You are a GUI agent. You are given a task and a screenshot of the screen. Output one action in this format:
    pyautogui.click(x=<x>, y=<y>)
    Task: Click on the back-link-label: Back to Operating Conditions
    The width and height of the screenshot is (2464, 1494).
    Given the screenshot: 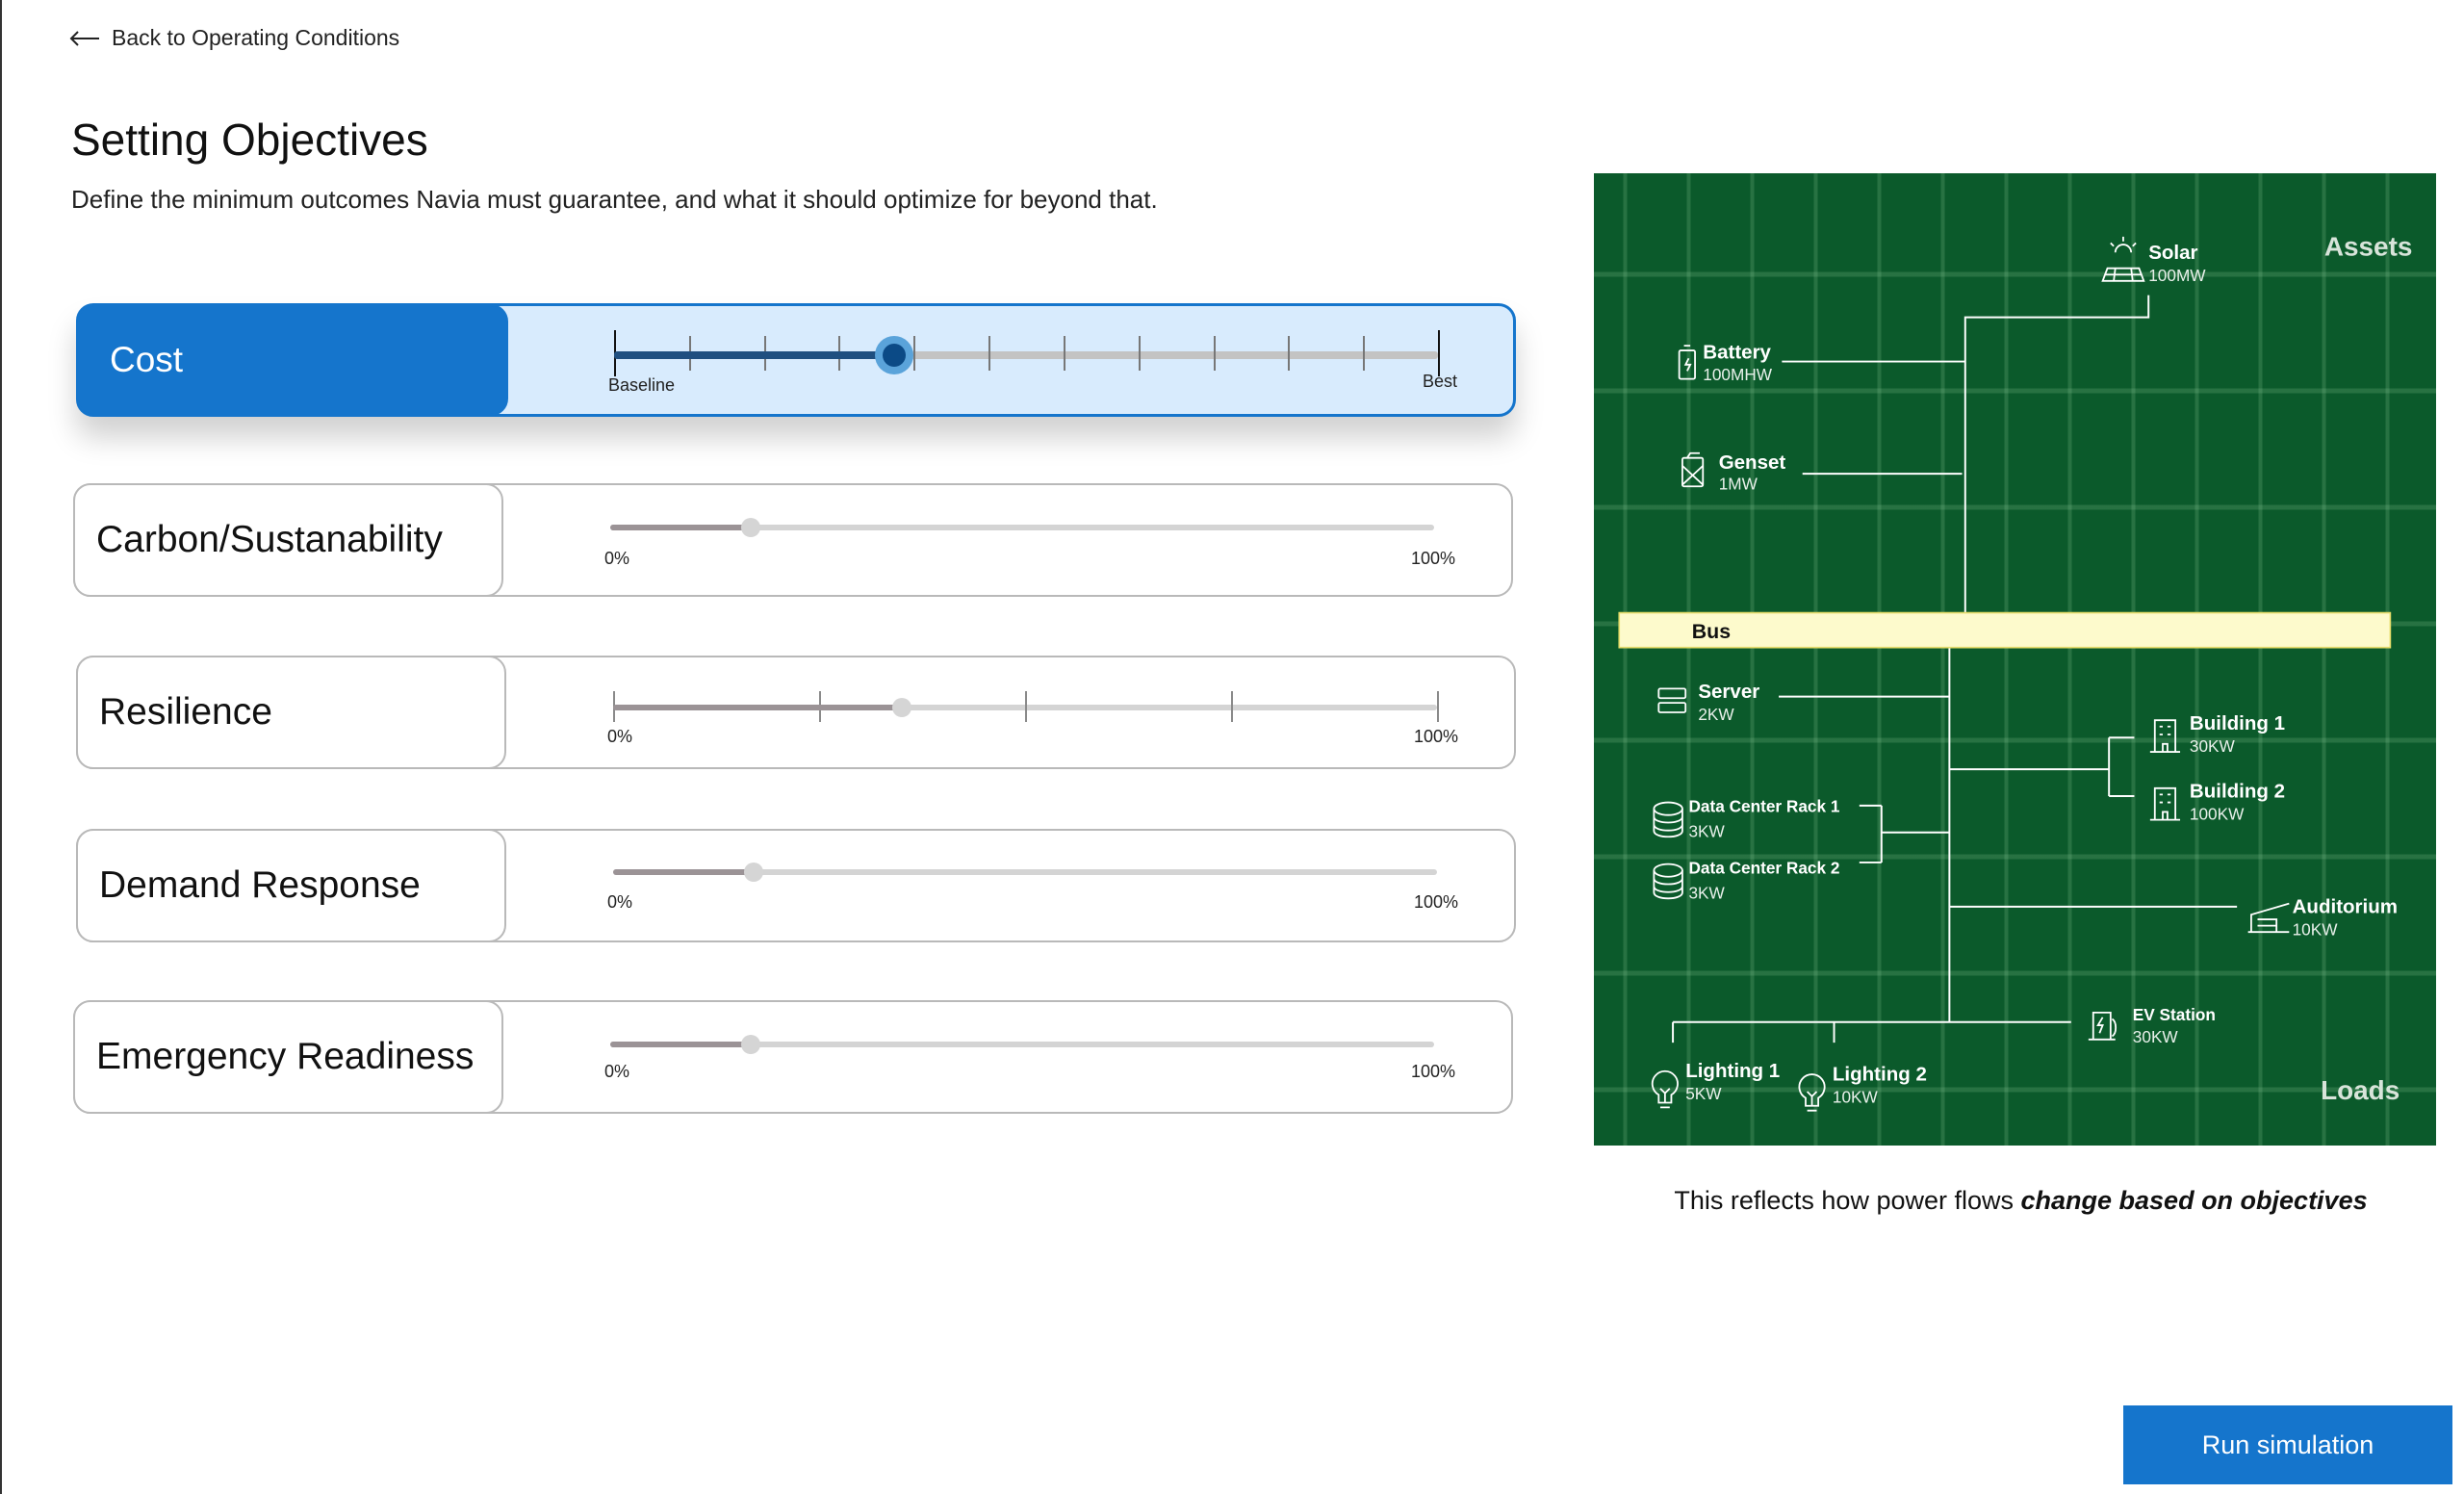 What is the action you would take?
    pyautogui.click(x=256, y=37)
    